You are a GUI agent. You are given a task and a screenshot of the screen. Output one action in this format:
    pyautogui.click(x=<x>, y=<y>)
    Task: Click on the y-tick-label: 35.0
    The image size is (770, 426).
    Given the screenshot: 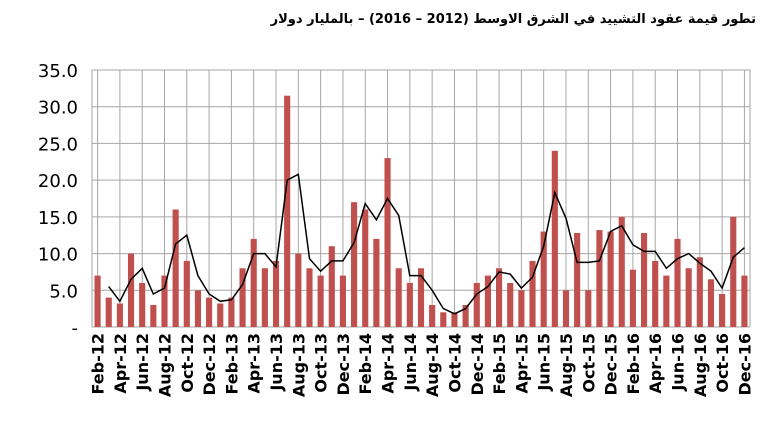 What is the action you would take?
    pyautogui.click(x=58, y=71)
    